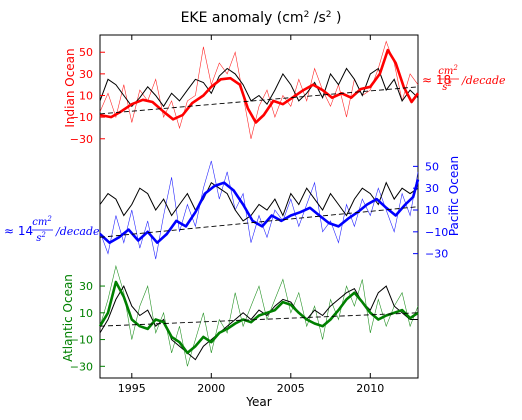 The height and width of the screenshot is (420, 522). Describe the element at coordinates (432, 210) in the screenshot. I see `pacific-y-tick-label: 10` at that location.